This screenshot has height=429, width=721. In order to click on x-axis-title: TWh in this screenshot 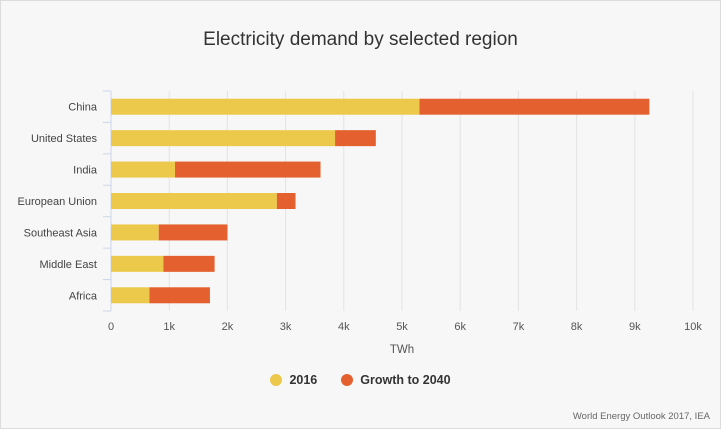, I will do `click(402, 350)`.